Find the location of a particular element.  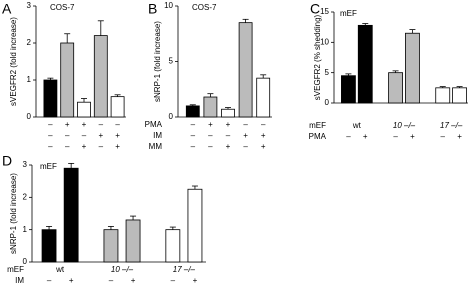

panel-label: C is located at coordinates (315, 9).